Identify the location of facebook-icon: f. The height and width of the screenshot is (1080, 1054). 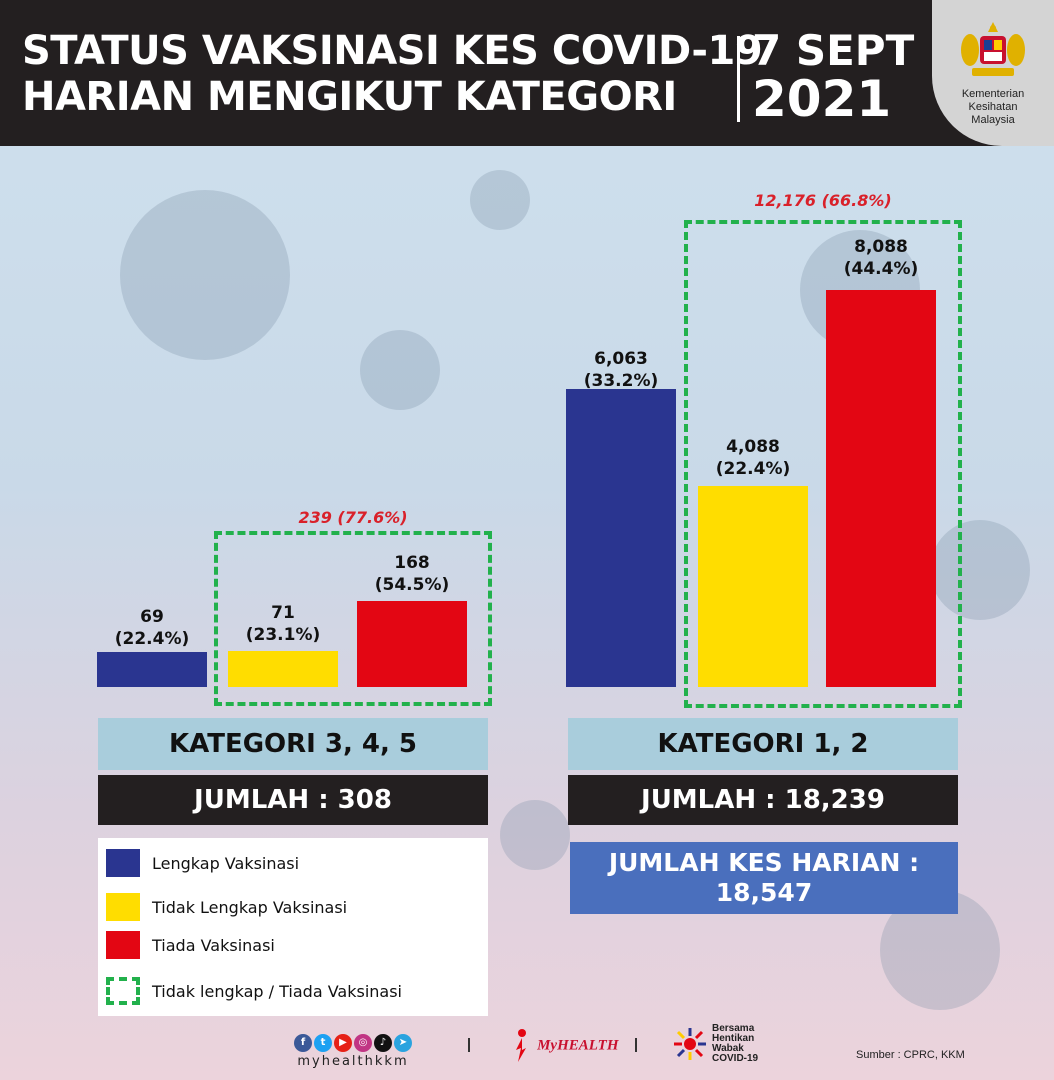
(303, 1043).